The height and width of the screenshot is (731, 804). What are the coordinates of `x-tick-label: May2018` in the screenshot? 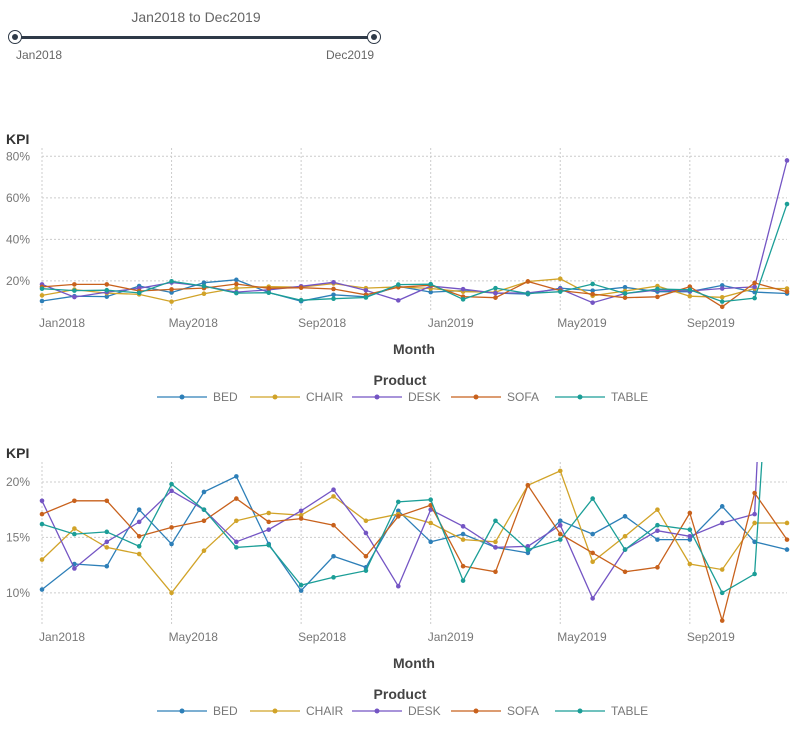 It's located at (194, 637).